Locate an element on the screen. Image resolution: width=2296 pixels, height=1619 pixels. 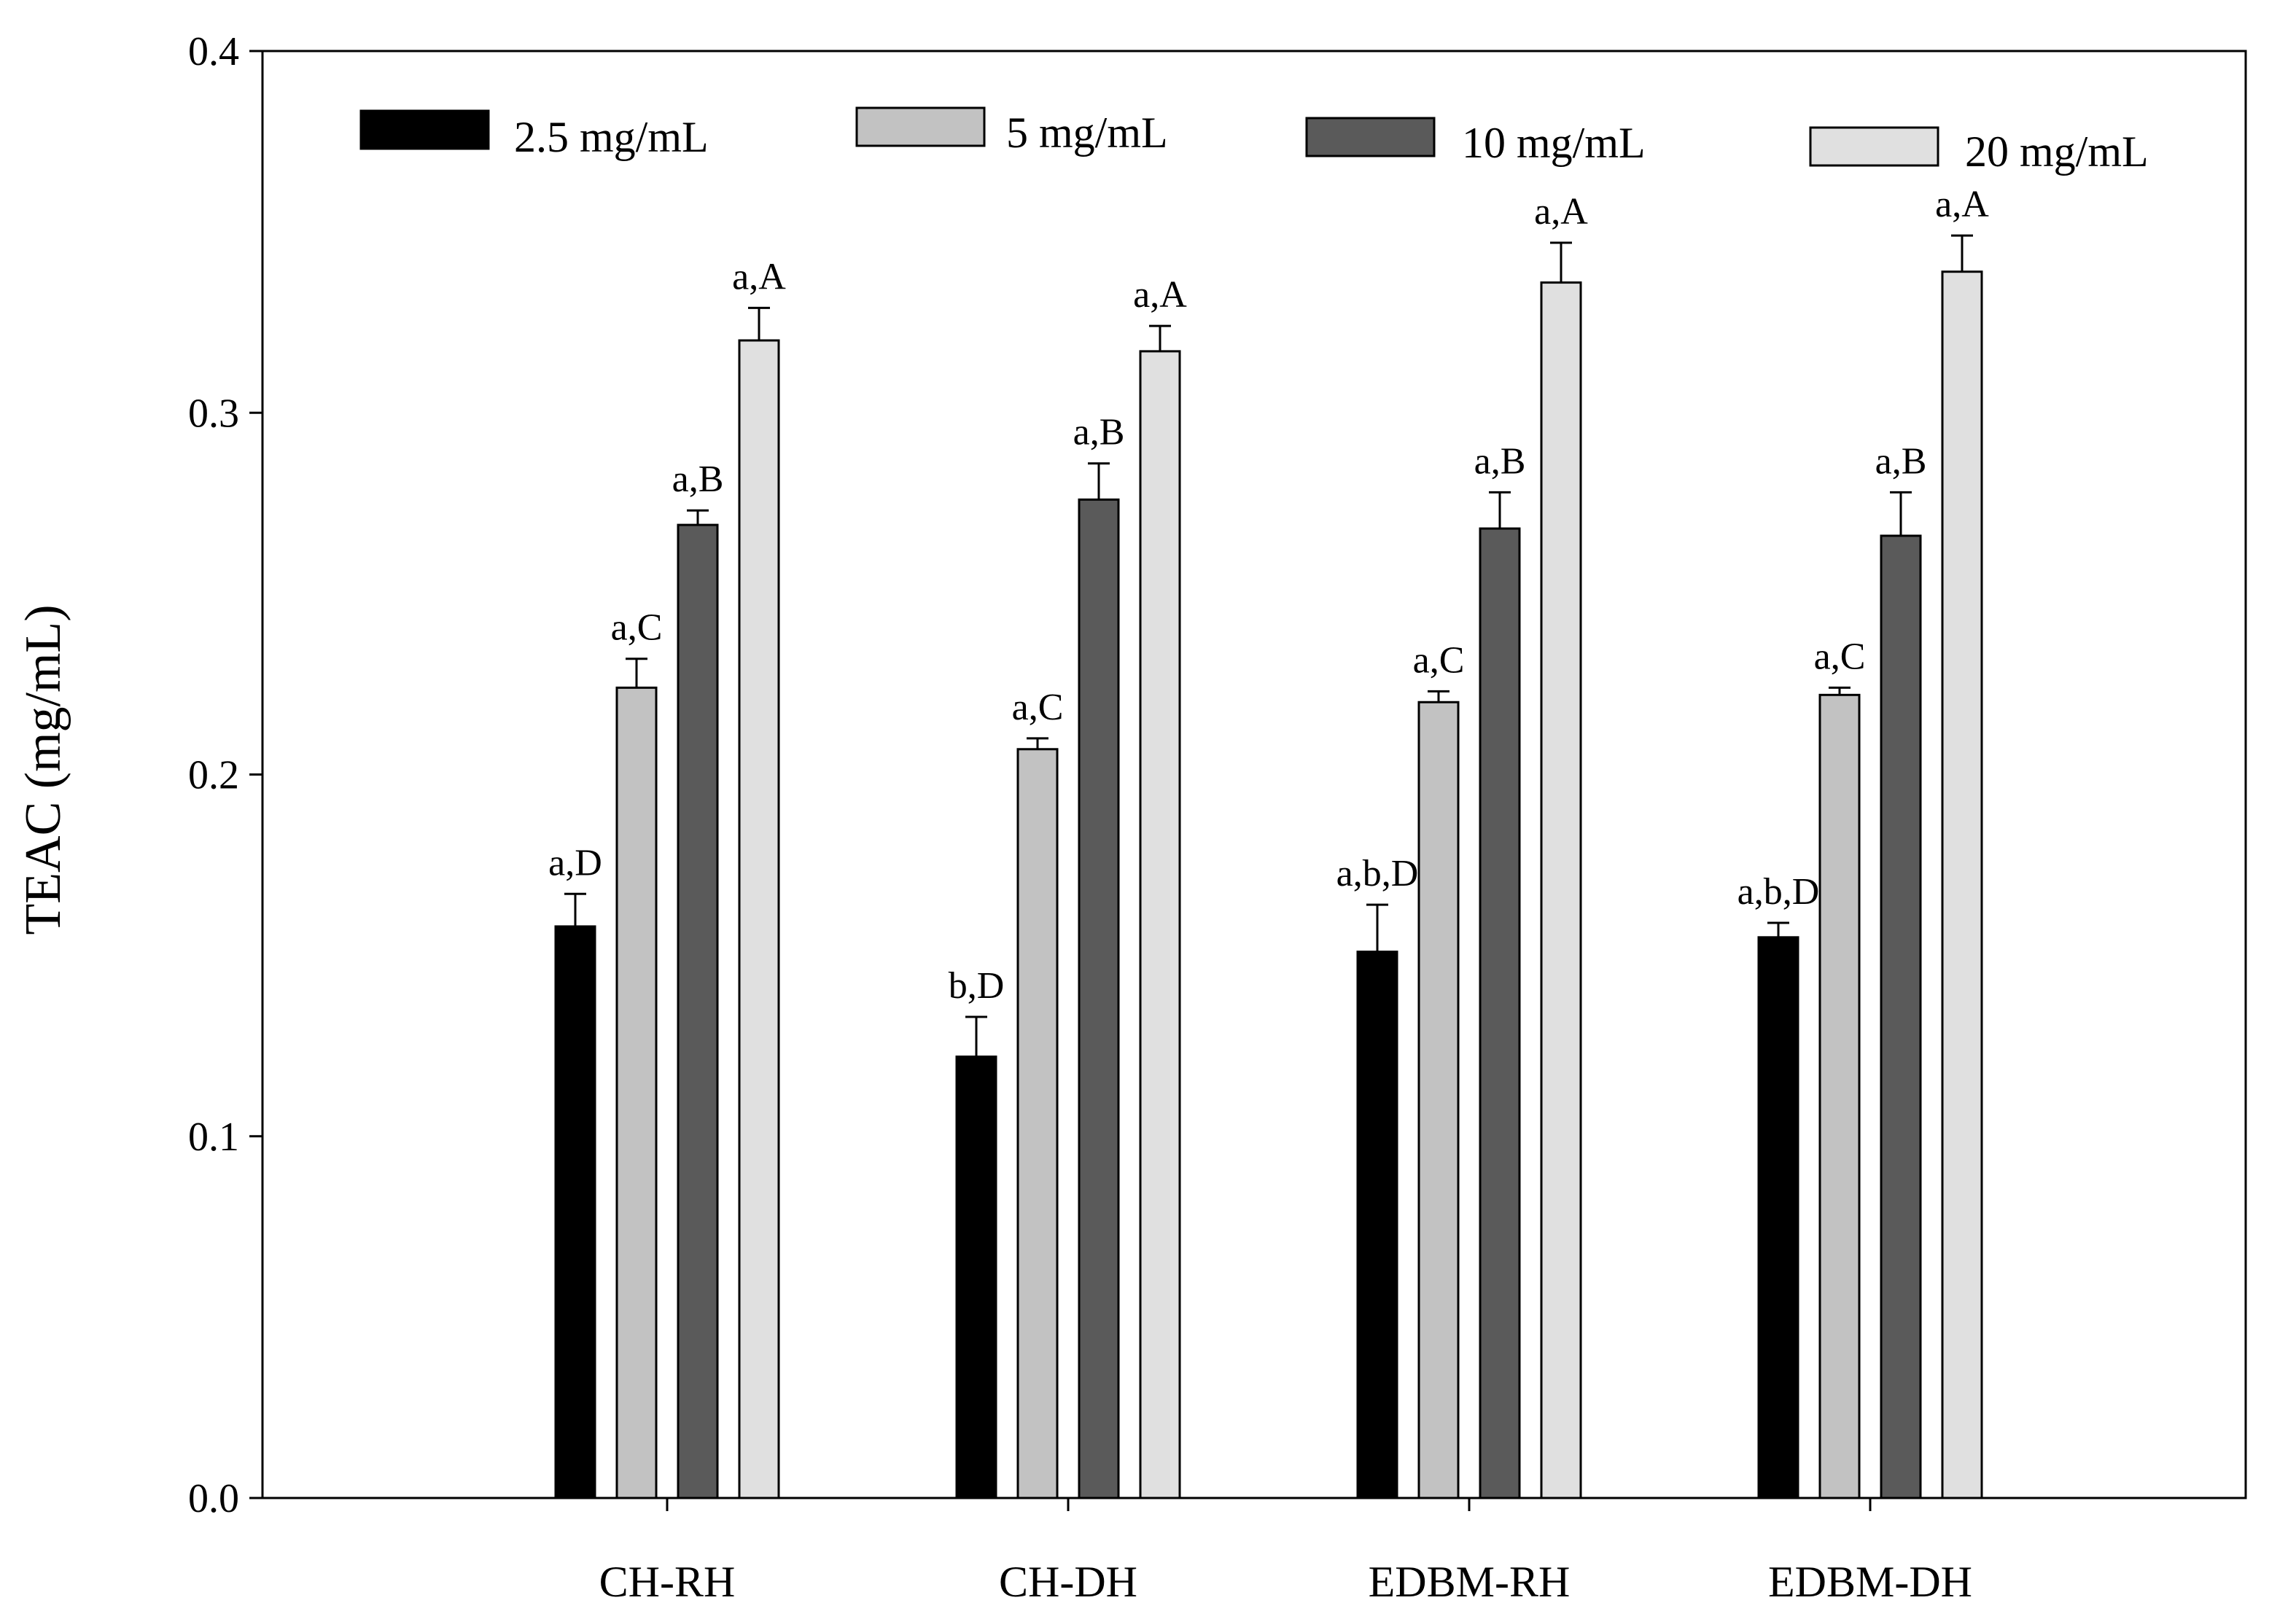
significance-label: a,D is located at coordinates (575, 862).